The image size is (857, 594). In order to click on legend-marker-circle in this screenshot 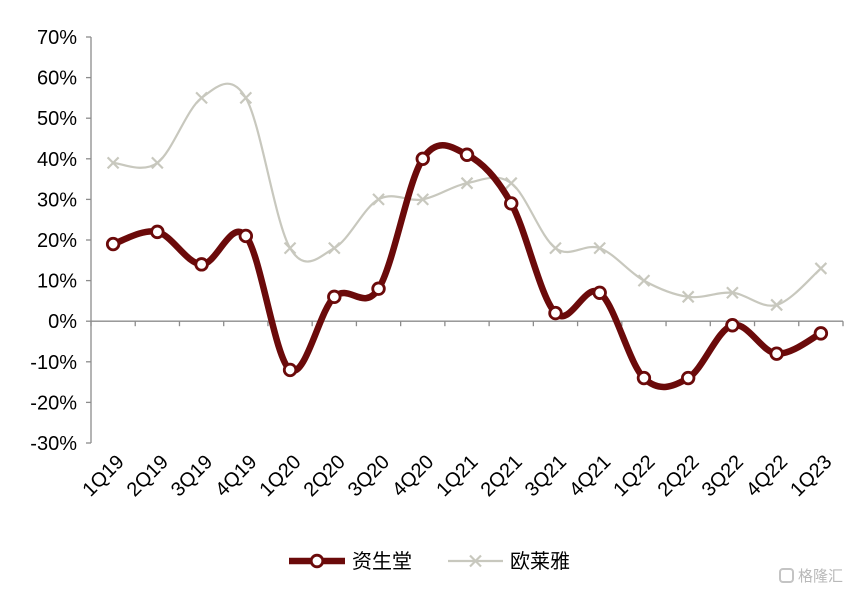, I will do `click(317, 561)`.